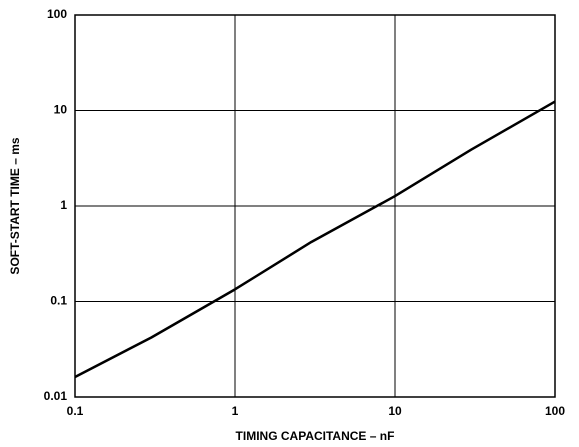 The height and width of the screenshot is (447, 579). Describe the element at coordinates (56, 396) in the screenshot. I see `y-tick-label: 0.01` at that location.